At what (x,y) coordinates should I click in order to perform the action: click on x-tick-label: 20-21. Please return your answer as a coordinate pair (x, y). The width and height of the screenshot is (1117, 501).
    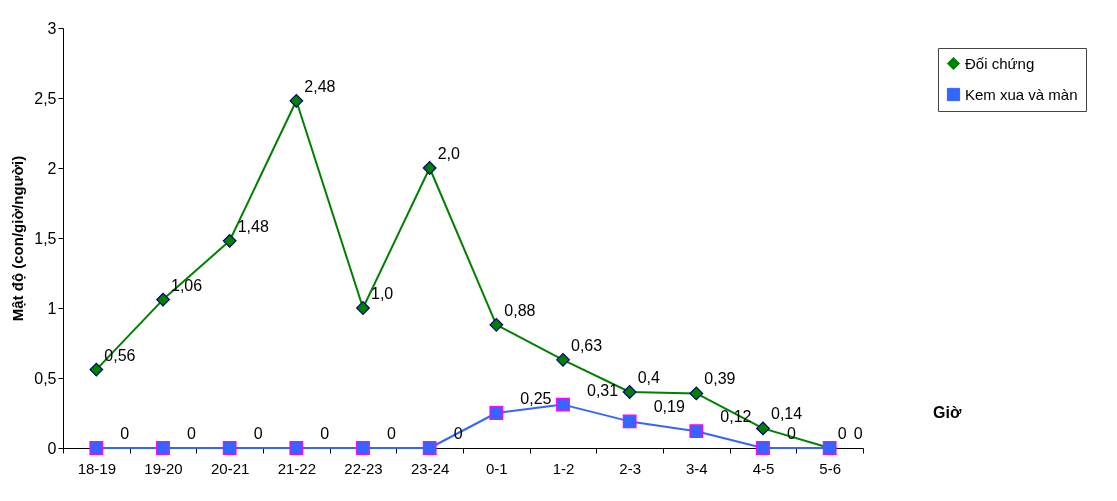
    Looking at the image, I should click on (230, 468).